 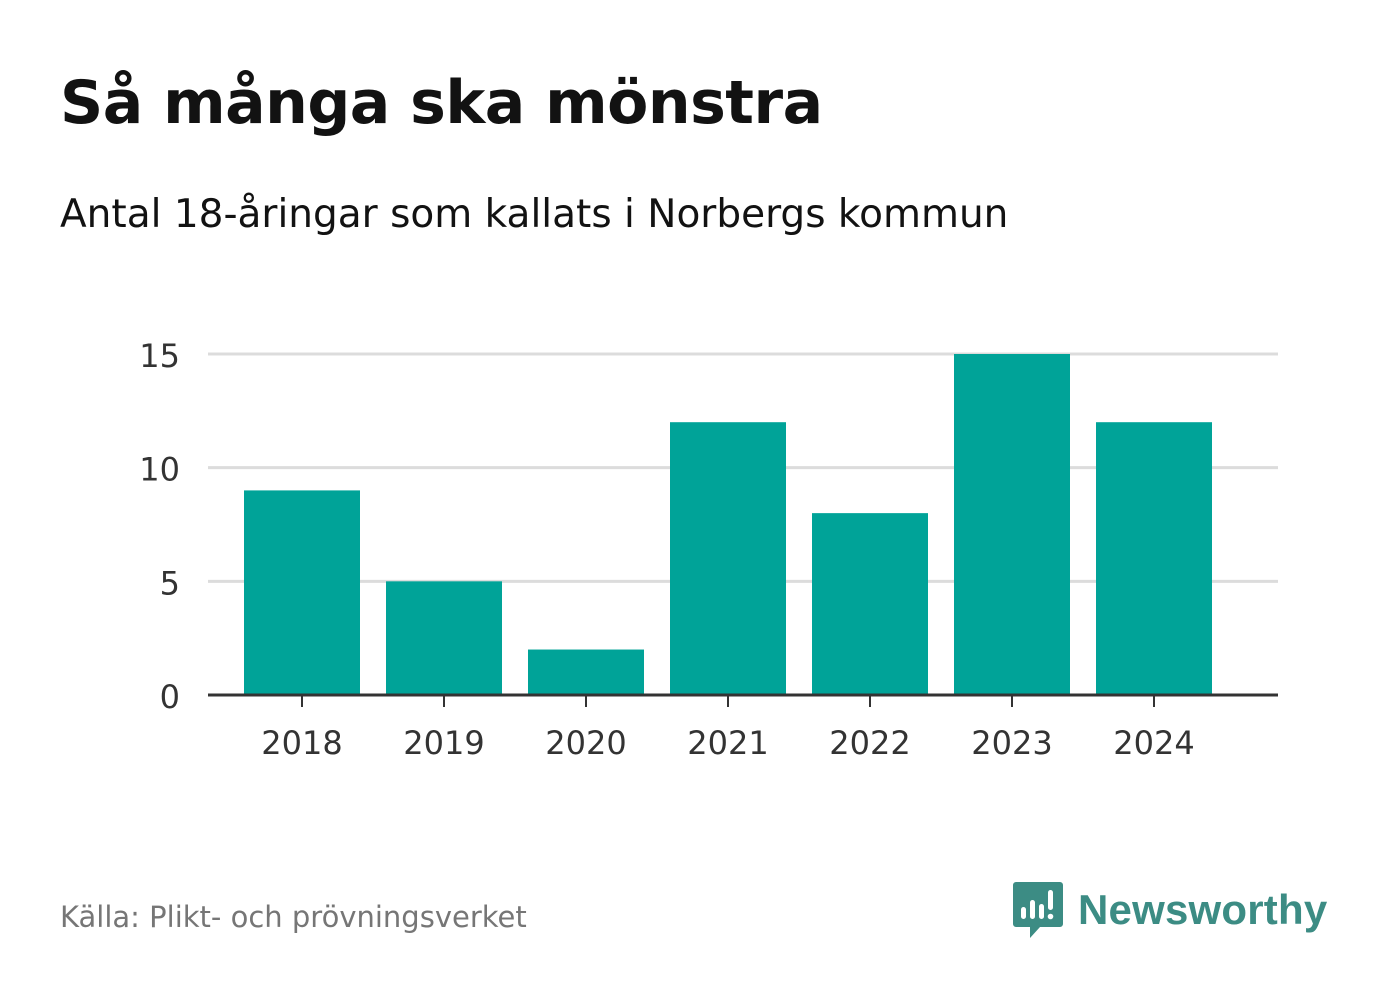 What do you see at coordinates (293, 917) in the screenshot?
I see `source-note: Källa: Plikt- och prövningsverket` at bounding box center [293, 917].